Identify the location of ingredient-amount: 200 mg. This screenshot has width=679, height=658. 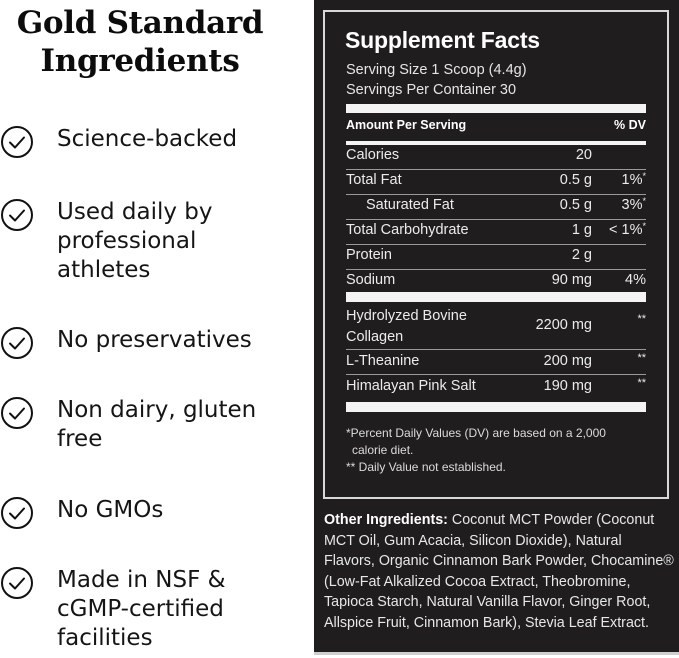
(567, 361).